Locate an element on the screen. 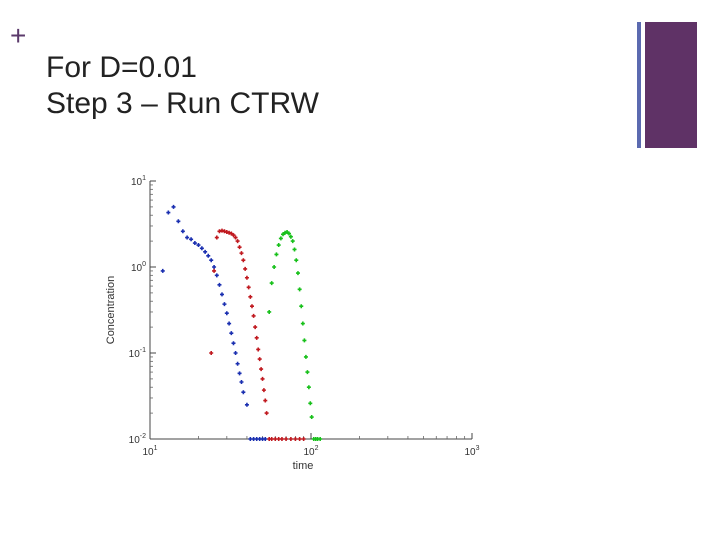  y-axis-label: Concentration is located at coordinates (111, 310).